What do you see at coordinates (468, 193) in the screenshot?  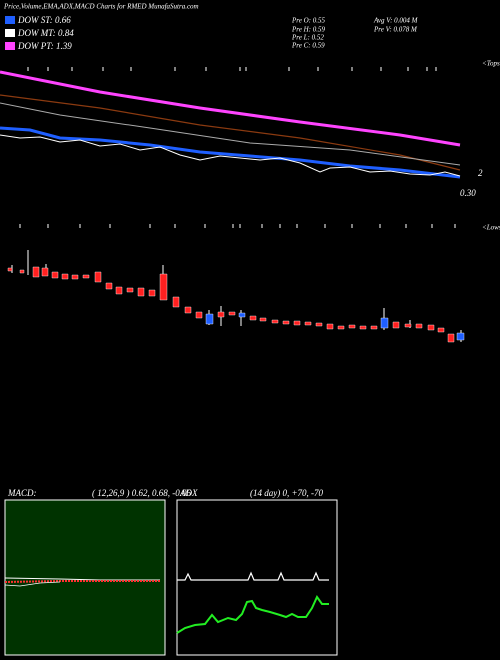 I see `axis-label: 0.30` at bounding box center [468, 193].